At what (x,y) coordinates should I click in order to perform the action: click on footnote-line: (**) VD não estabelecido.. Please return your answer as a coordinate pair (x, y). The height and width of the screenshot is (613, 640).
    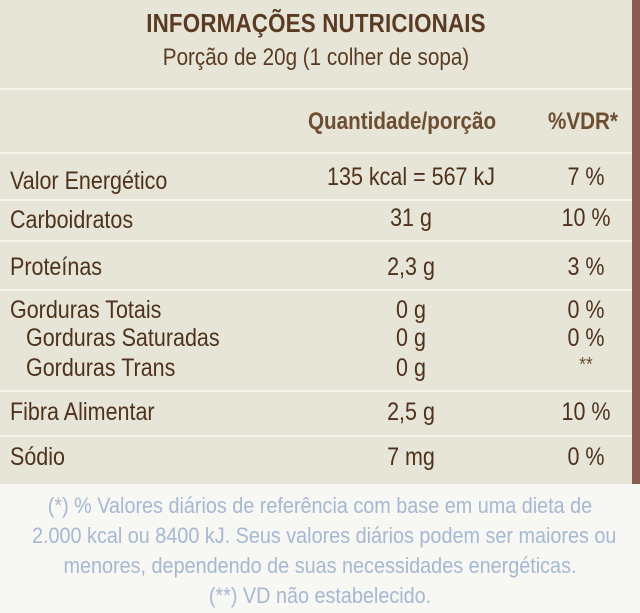
    Looking at the image, I should click on (320, 595).